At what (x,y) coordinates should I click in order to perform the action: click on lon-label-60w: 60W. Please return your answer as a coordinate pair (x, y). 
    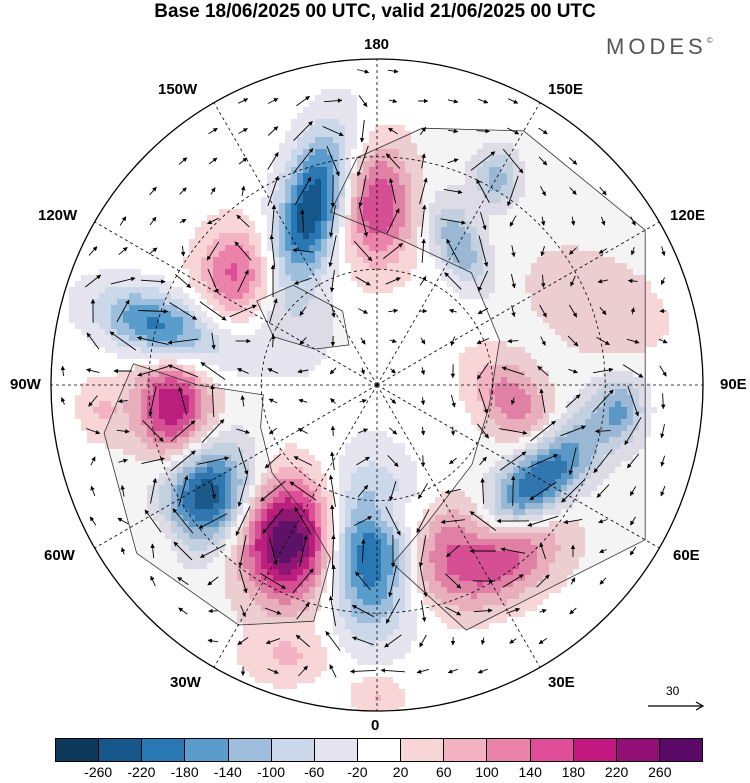
    Looking at the image, I should click on (59, 555).